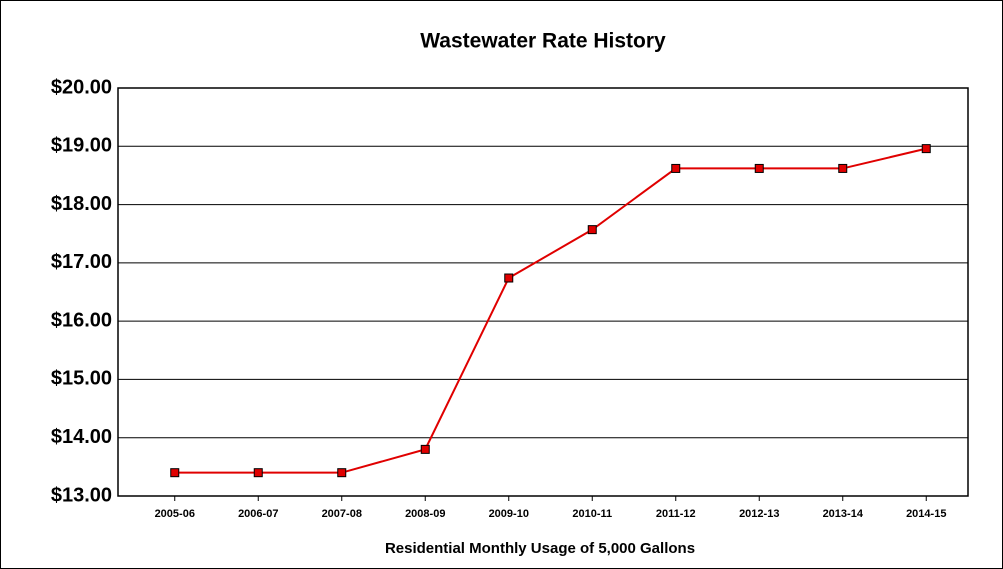 The image size is (1003, 569). What do you see at coordinates (342, 514) in the screenshot?
I see `x-tick-label: 2007-08` at bounding box center [342, 514].